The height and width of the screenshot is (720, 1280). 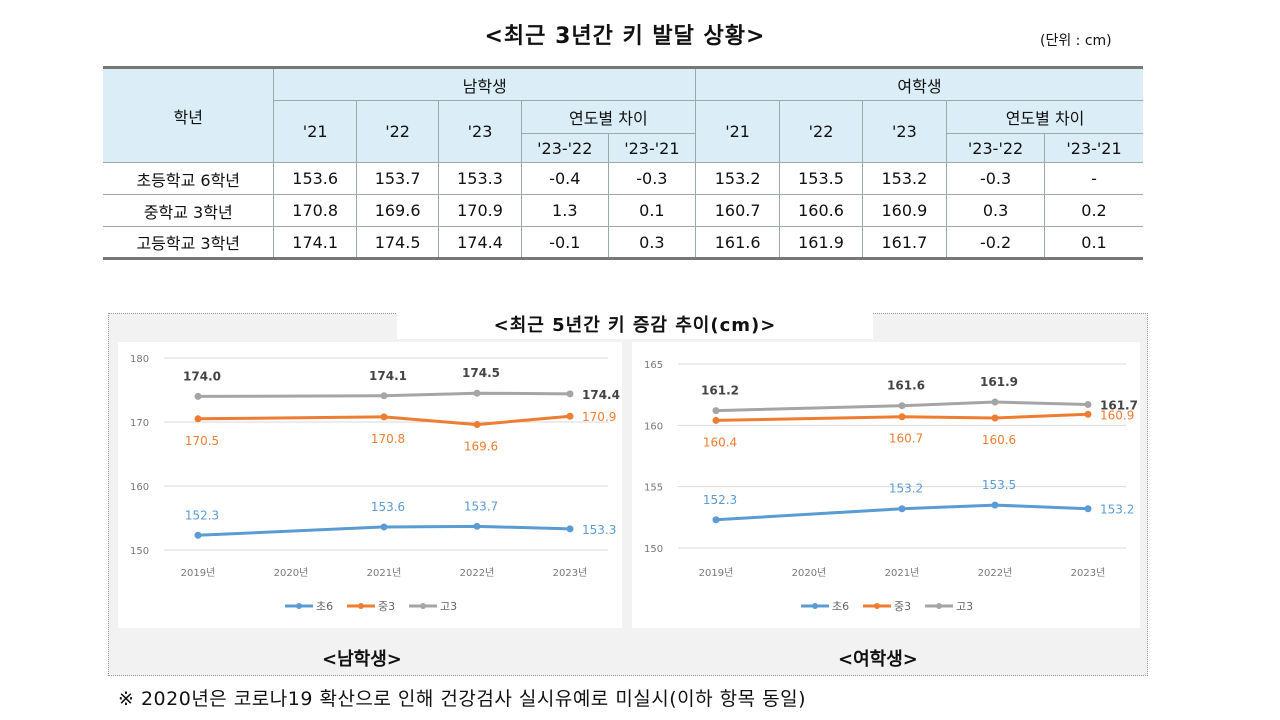 What do you see at coordinates (878, 659) in the screenshot?
I see `female-chart-caption: <여학생>` at bounding box center [878, 659].